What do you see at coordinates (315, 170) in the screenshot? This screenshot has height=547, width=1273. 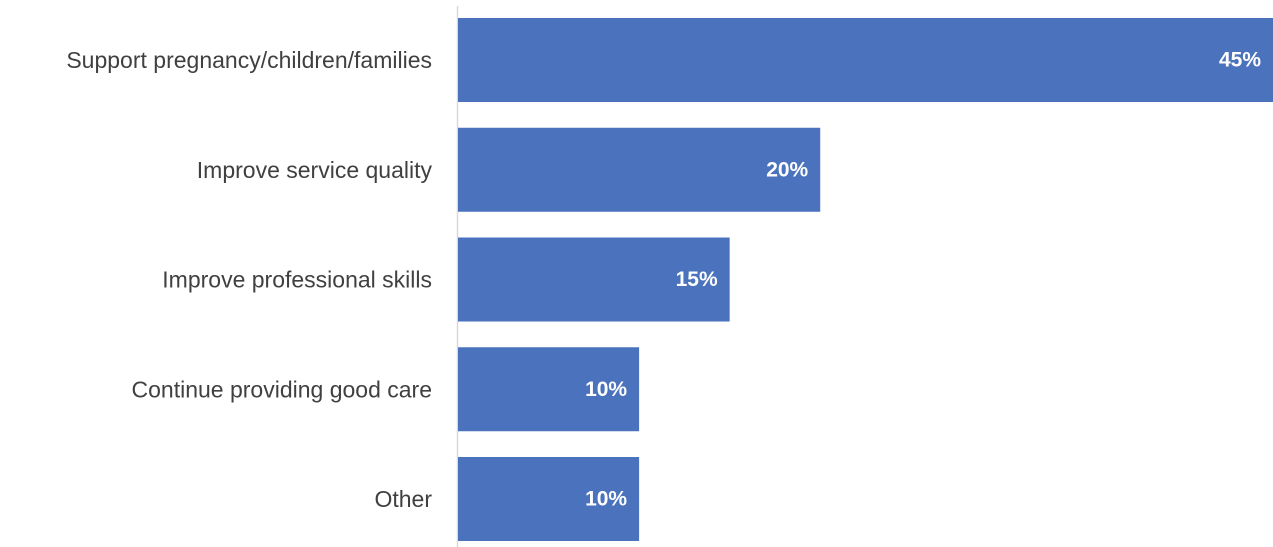 I see `category-label: Improve service quality` at bounding box center [315, 170].